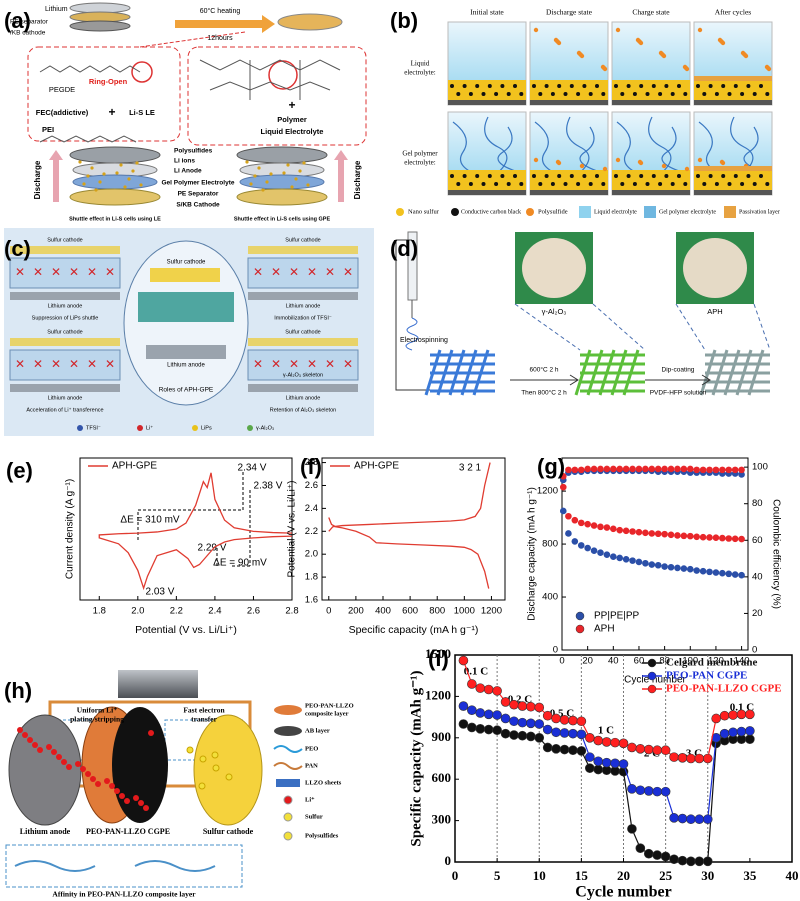 This screenshot has height=901, width=800. Describe the element at coordinates (311, 765) in the screenshot. I see `label: PAN` at that location.